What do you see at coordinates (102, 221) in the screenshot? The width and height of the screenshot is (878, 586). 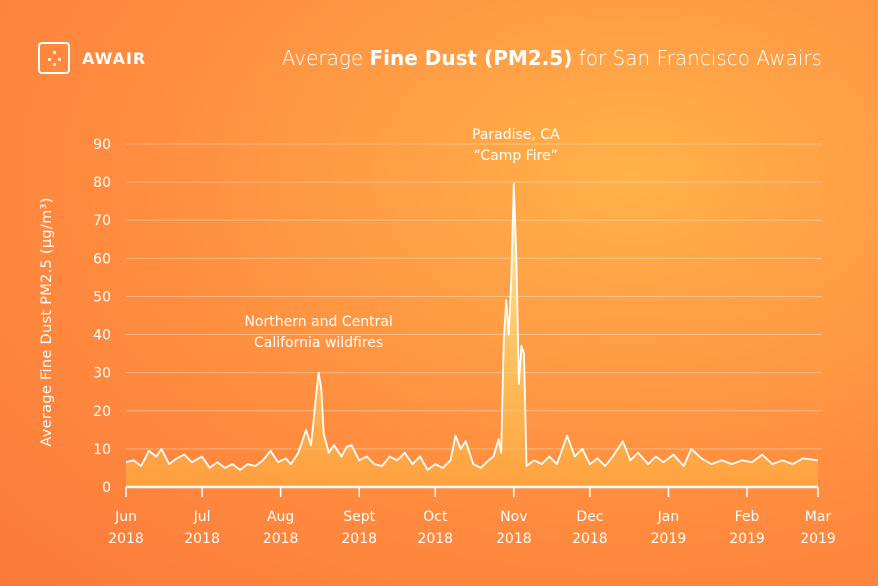 I see `y-tick-label: 70` at bounding box center [102, 221].